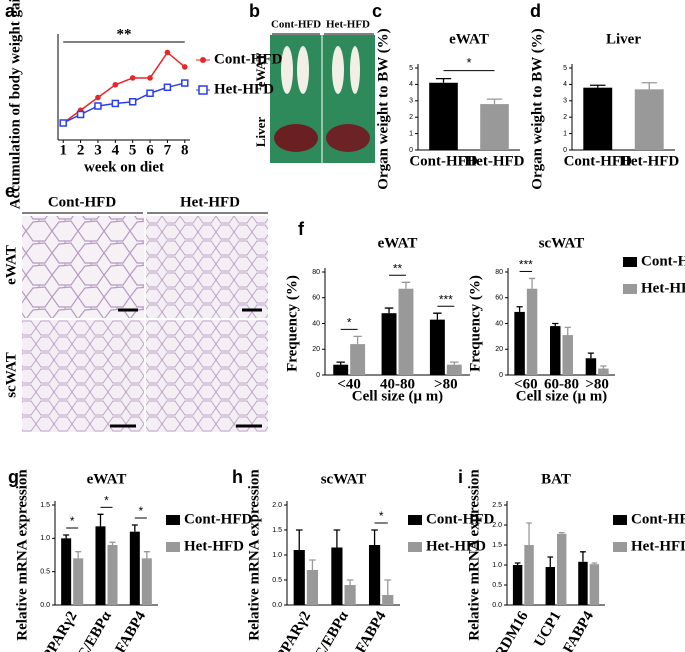 The height and width of the screenshot is (652, 685). Describe the element at coordinates (22, 555) in the screenshot. I see `y-axis-label: Relative mRNA expression` at that location.